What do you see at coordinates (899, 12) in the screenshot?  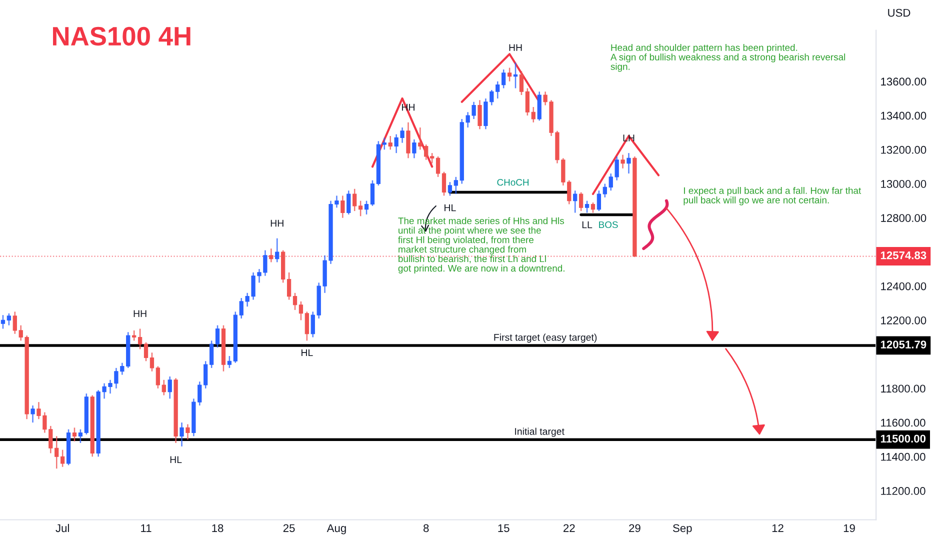 I see `y-axis-title: USD` at bounding box center [899, 12].